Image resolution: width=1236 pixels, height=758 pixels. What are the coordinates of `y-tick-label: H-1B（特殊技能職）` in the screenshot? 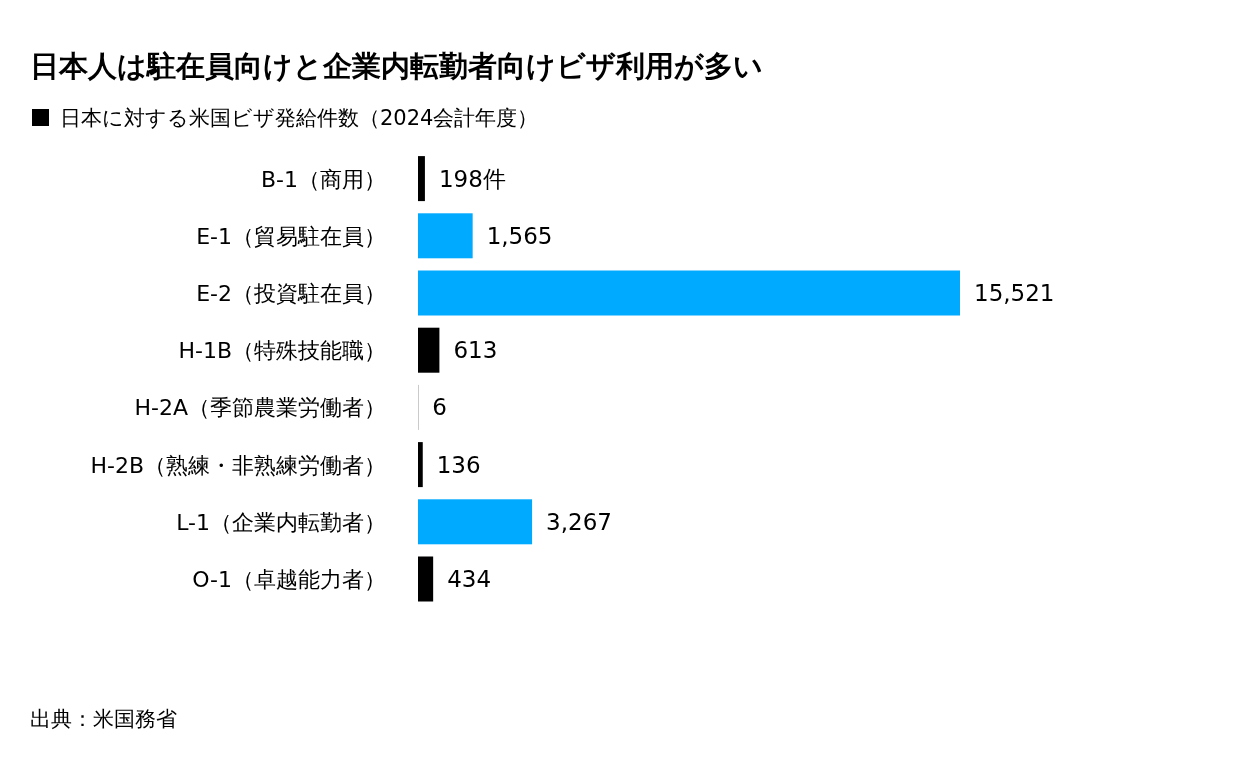 It's located at (282, 351).